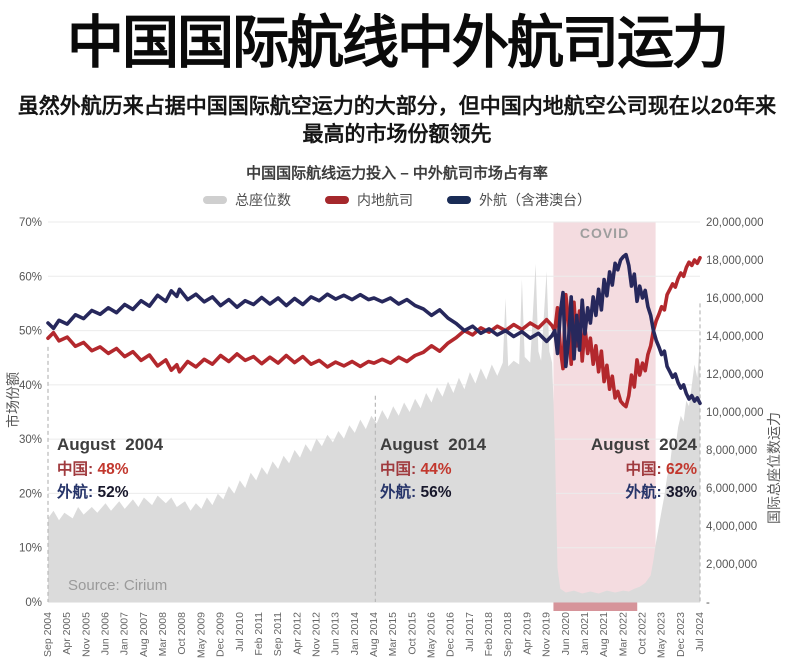 The height and width of the screenshot is (669, 794). What do you see at coordinates (566, 633) in the screenshot?
I see `x-axis-tick-label: Jun 2020` at bounding box center [566, 633].